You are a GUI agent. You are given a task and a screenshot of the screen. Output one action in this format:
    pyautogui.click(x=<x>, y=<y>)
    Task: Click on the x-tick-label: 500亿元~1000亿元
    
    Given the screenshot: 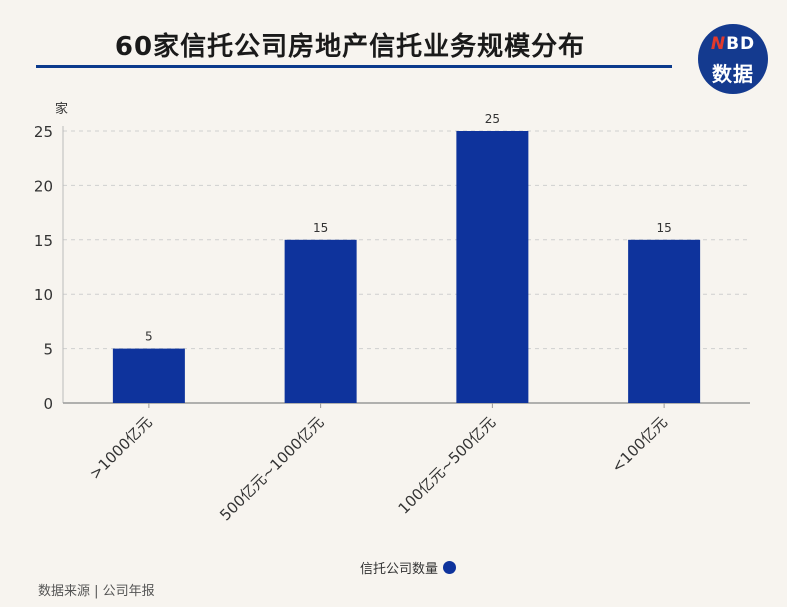 What is the action you would take?
    pyautogui.click(x=271, y=468)
    